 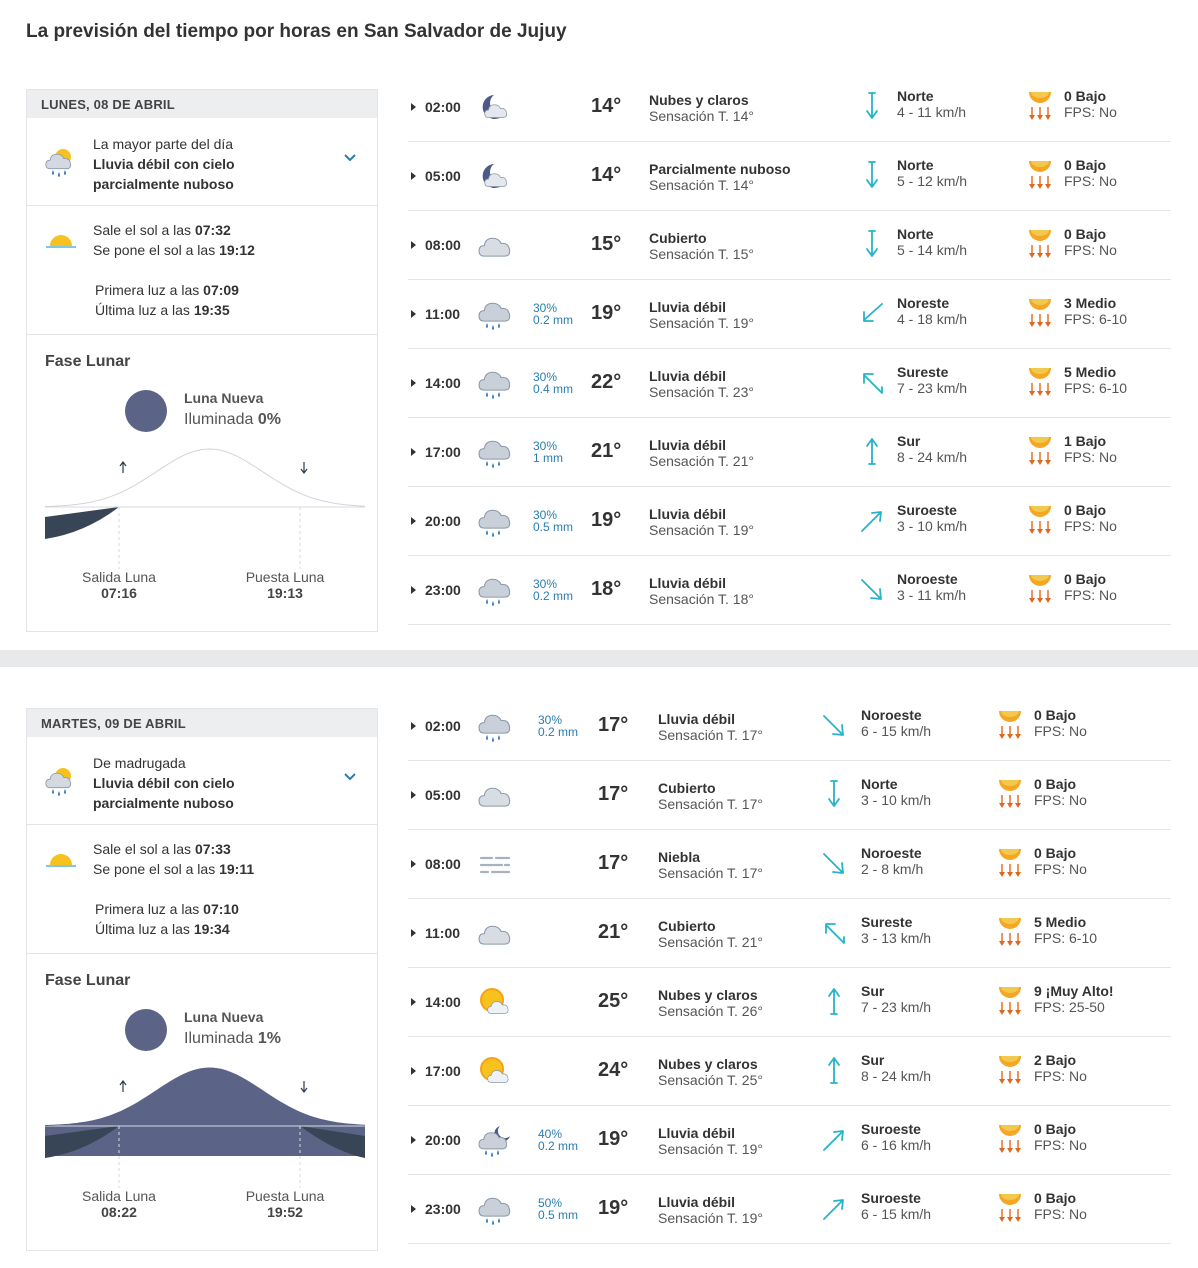 I want to click on condition: Cubierto Sensación T. 15°, so click(x=701, y=246).